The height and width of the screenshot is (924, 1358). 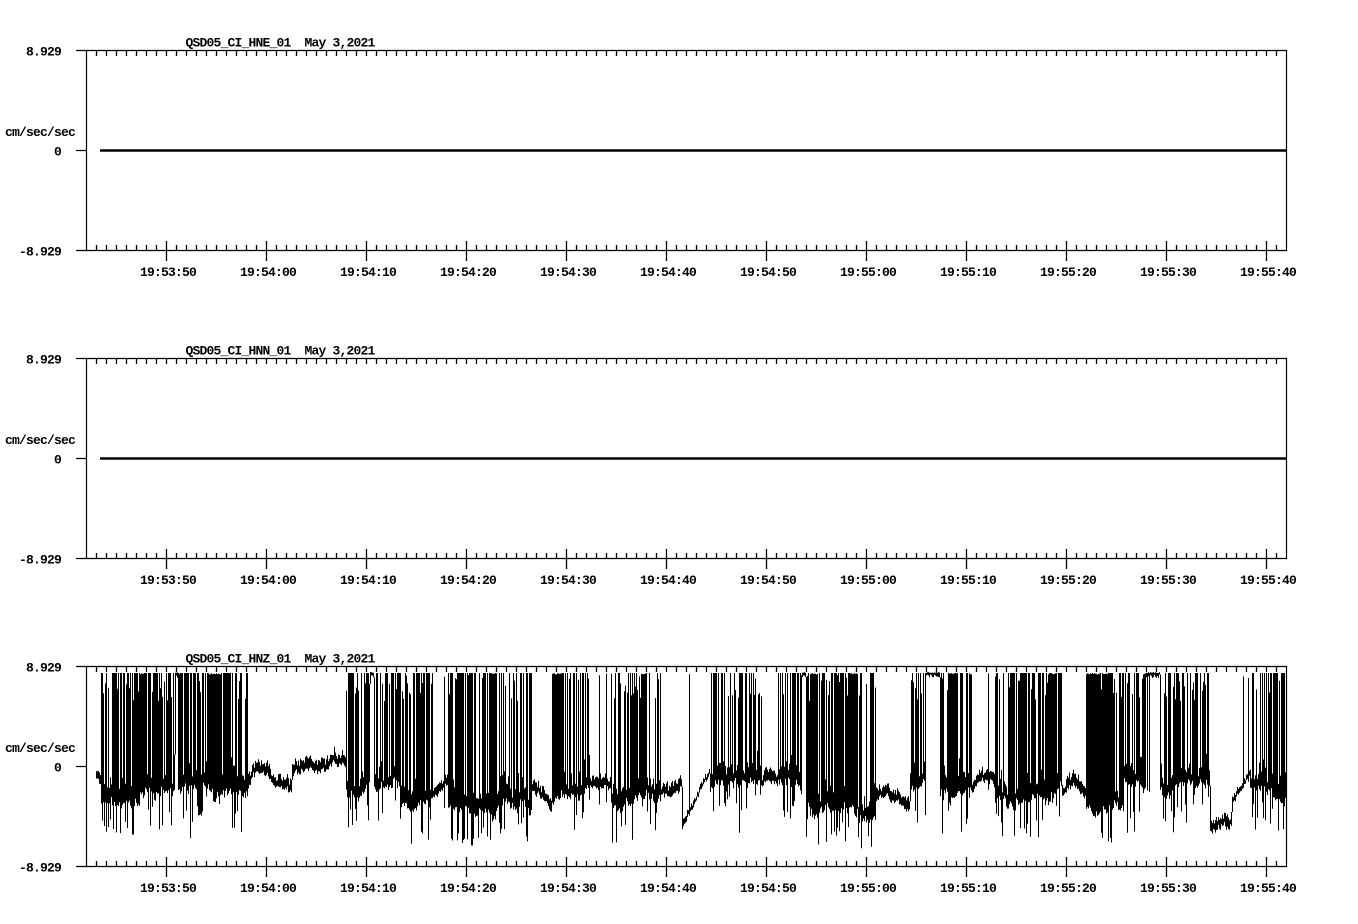 I want to click on svg-text: QSD05_CI_HNN_01 May 3,2021, so click(x=281, y=351).